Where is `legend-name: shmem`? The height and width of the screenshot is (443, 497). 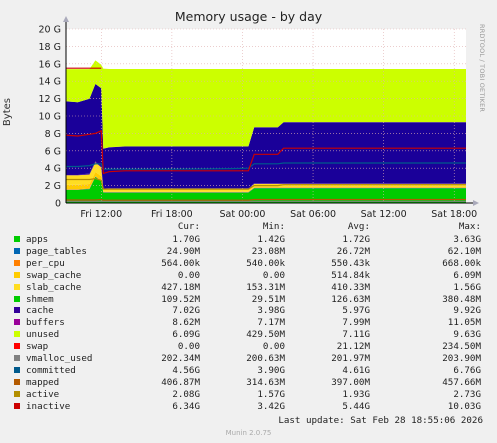
legend-name: shmem is located at coordinates (40, 299).